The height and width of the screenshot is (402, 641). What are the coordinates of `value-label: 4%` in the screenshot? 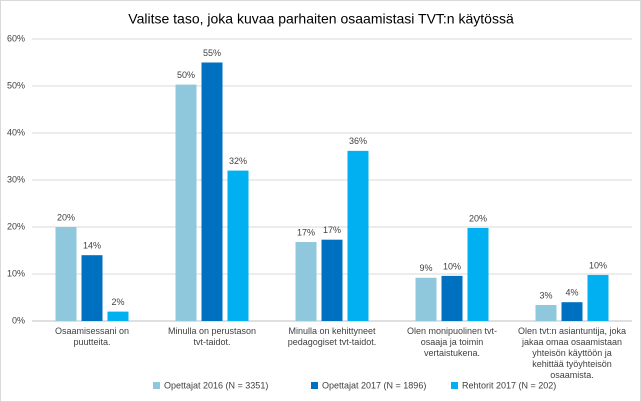 It's located at (571, 293).